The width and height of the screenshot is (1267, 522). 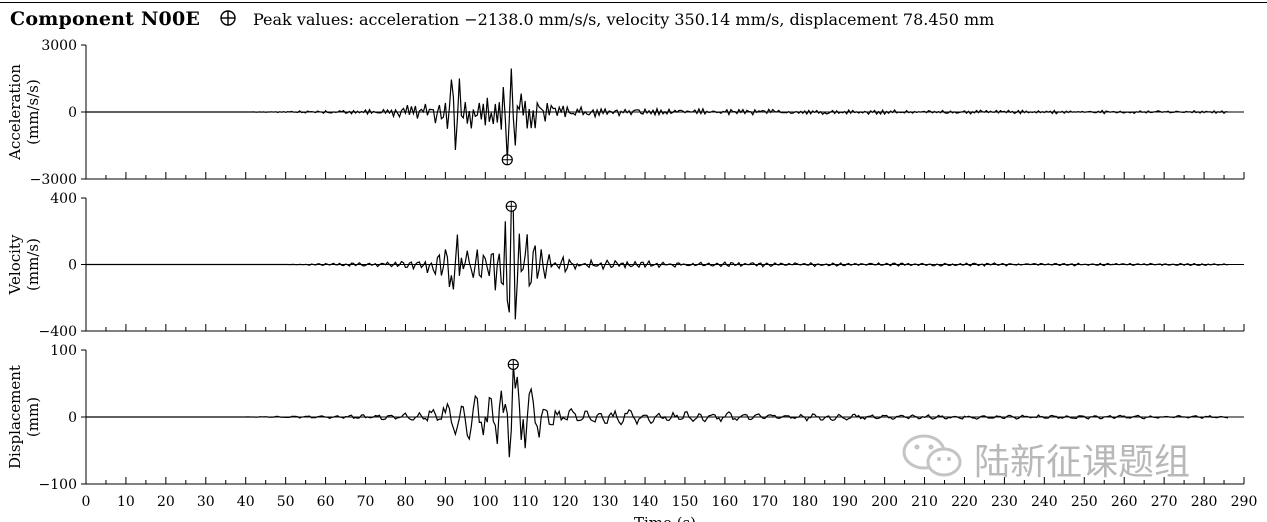 What do you see at coordinates (844, 502) in the screenshot?
I see `x-tick-label: 190` at bounding box center [844, 502].